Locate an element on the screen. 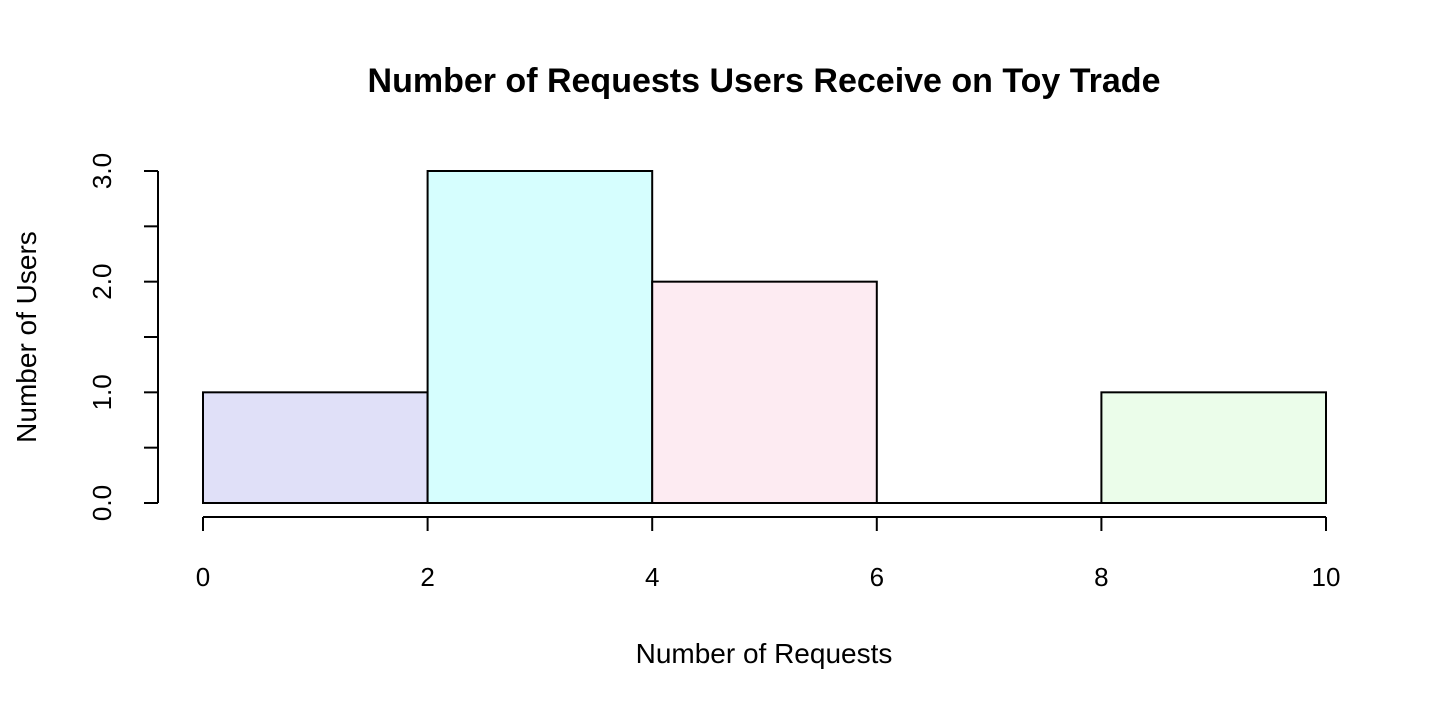 This screenshot has height=712, width=1452. x-axis: 0 2 4 6 8 10 is located at coordinates (768, 554).